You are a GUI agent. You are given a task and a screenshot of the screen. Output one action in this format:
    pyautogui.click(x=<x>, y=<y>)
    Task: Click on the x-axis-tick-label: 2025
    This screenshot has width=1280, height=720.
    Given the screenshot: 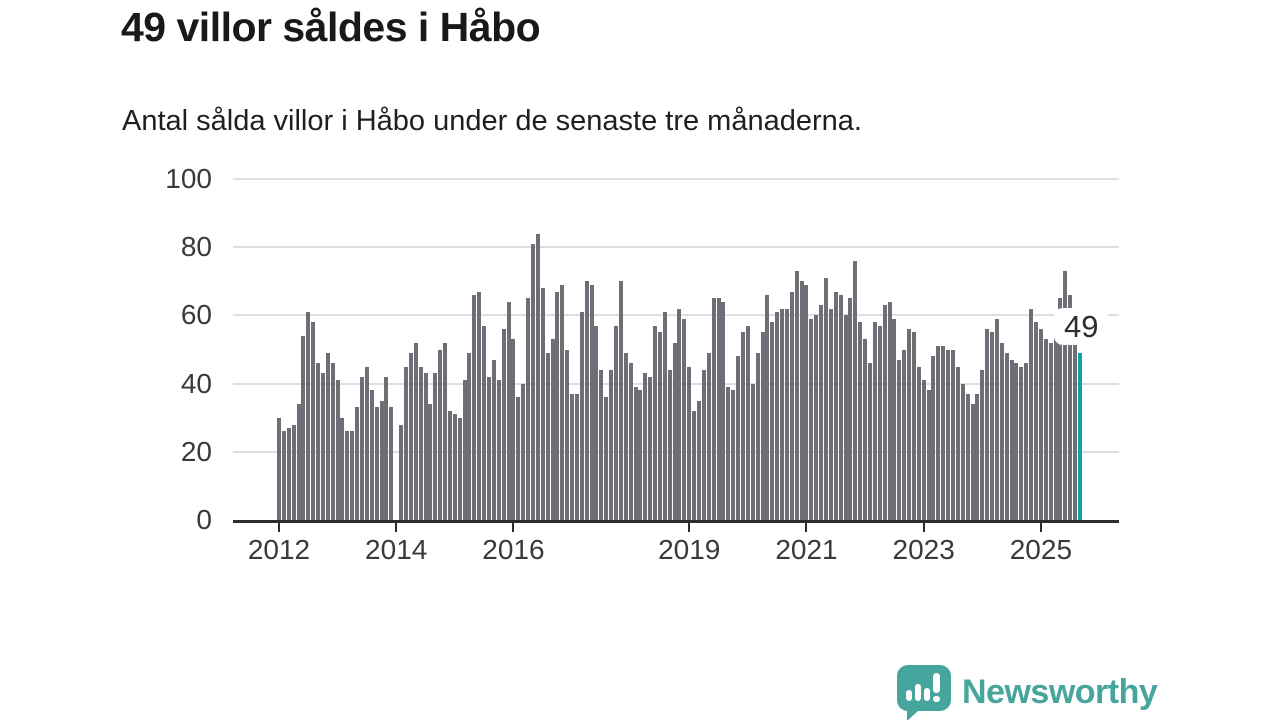 What is the action you would take?
    pyautogui.click(x=1041, y=549)
    